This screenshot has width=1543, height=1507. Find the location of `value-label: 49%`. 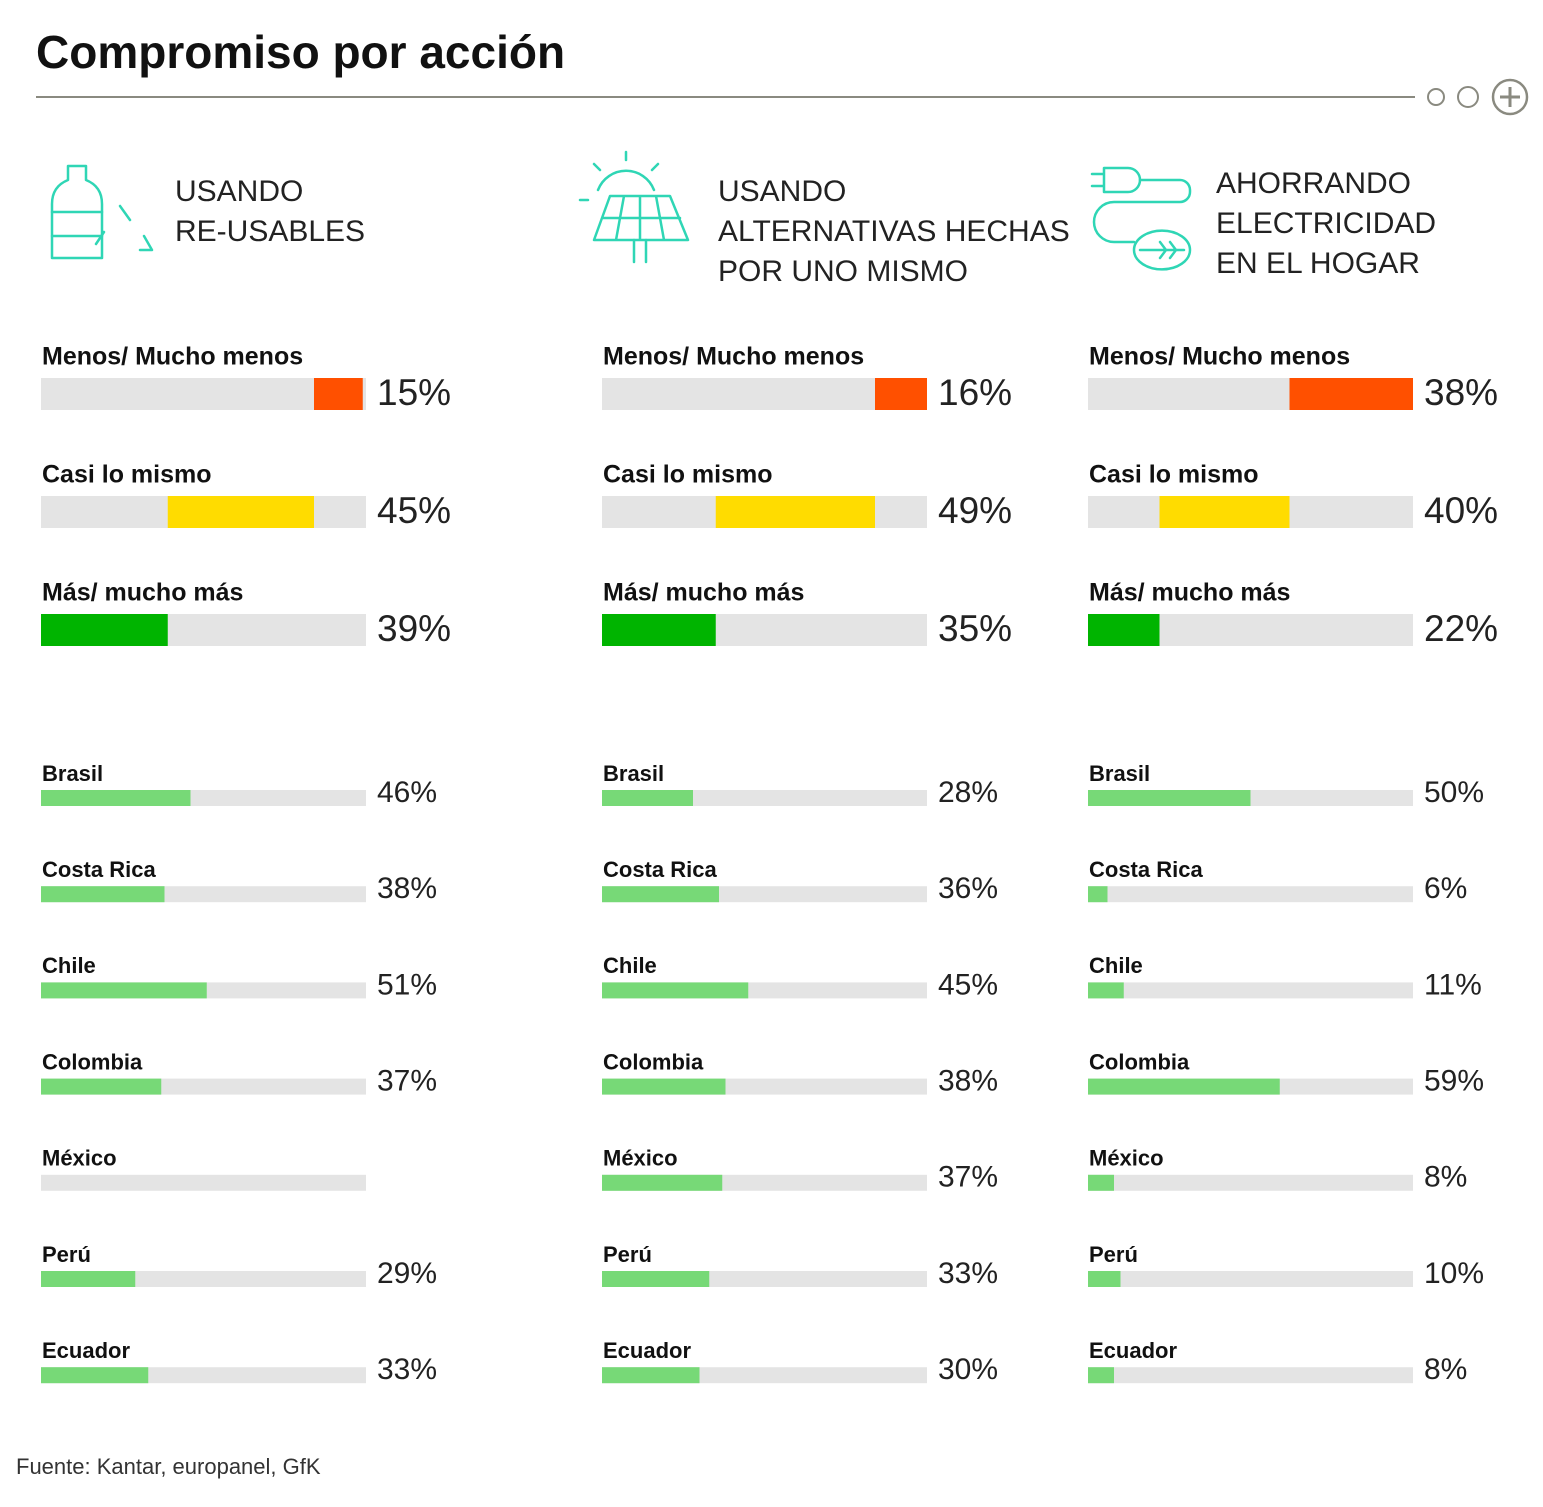

value-label: 49% is located at coordinates (975, 510).